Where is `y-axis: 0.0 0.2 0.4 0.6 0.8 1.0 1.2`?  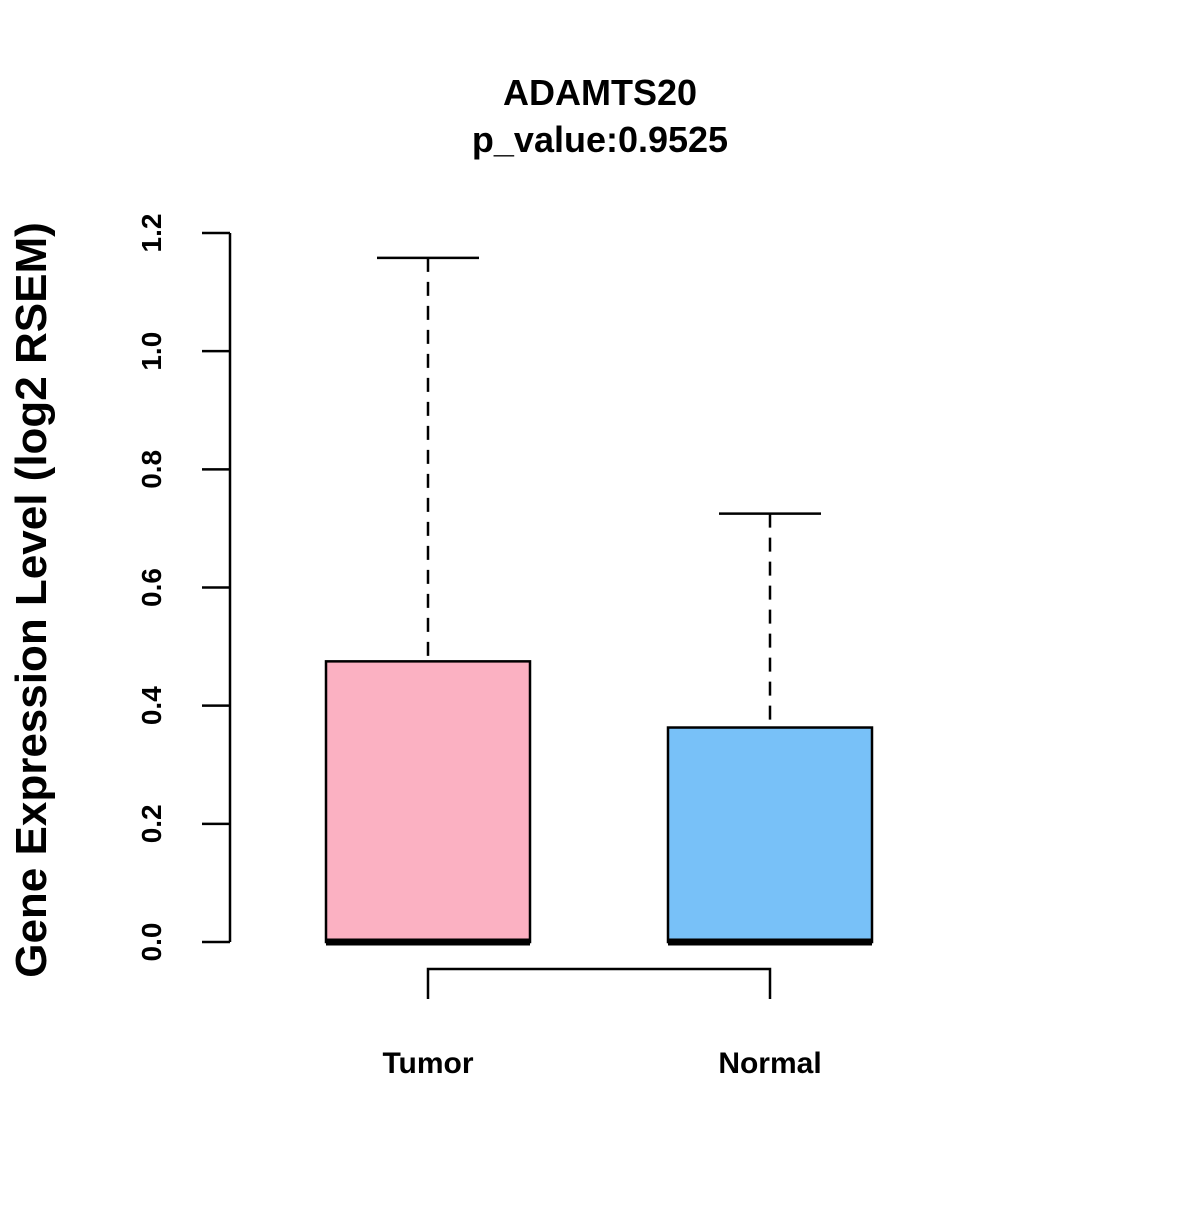 y-axis: 0.0 0.2 0.4 0.6 0.8 1.0 1.2 is located at coordinates (184, 588).